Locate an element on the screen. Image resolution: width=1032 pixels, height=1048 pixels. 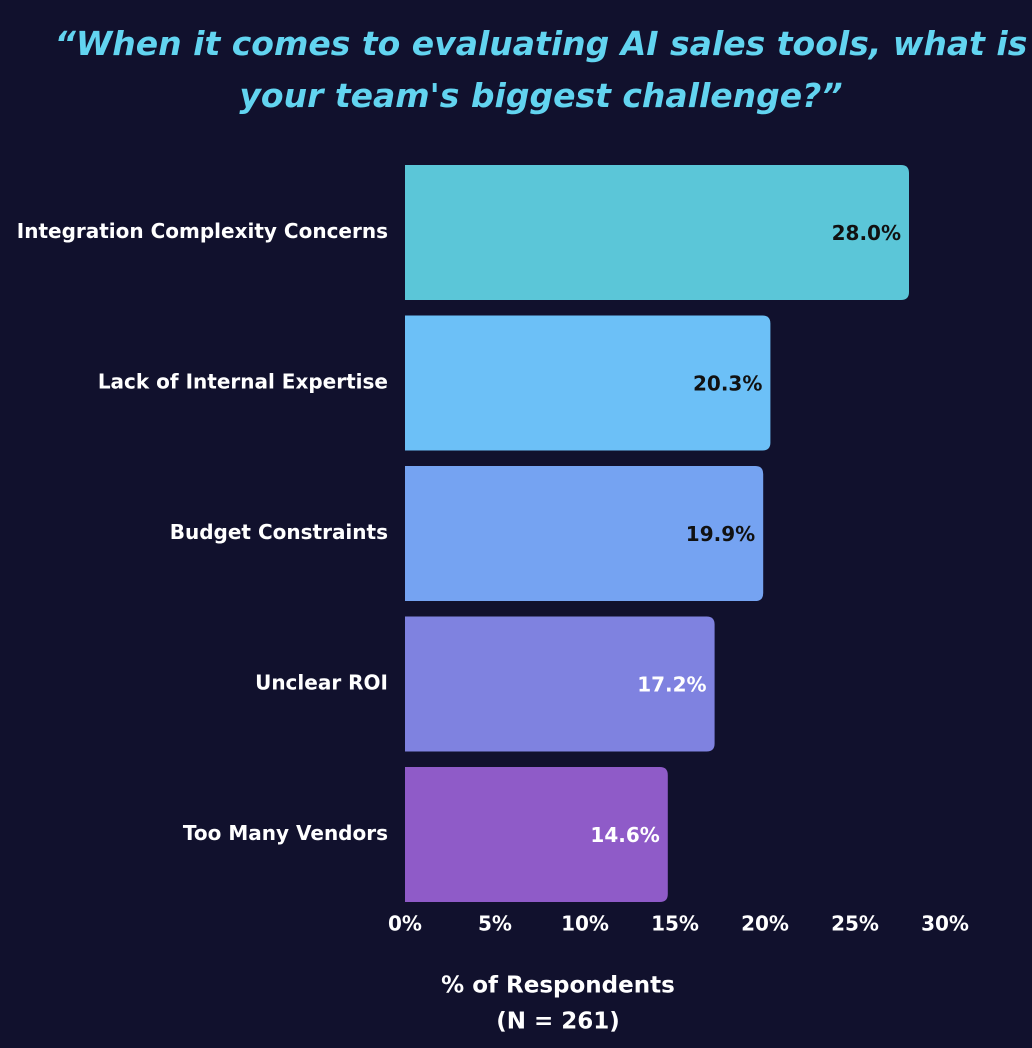
x-tick-label: 25% is located at coordinates (855, 924).